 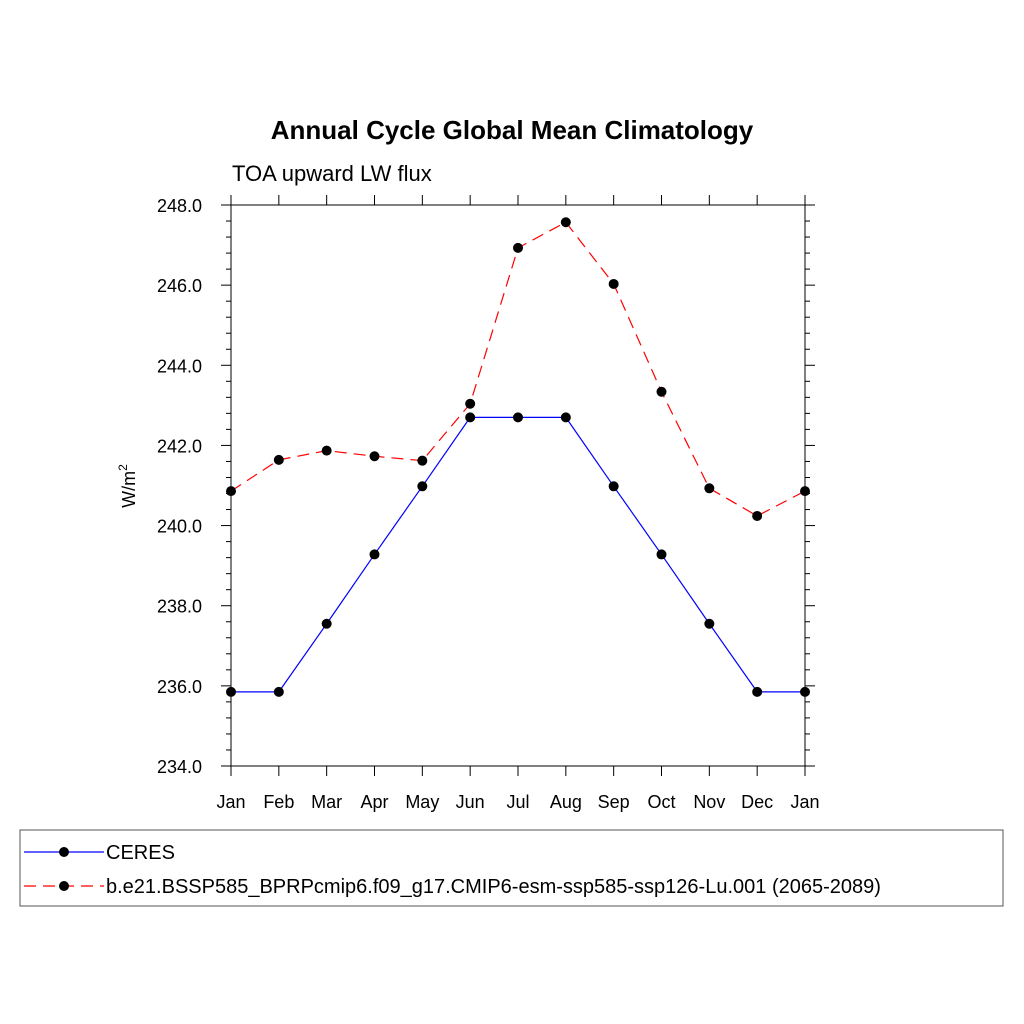 What do you see at coordinates (709, 802) in the screenshot?
I see `x-tick-label: Nov` at bounding box center [709, 802].